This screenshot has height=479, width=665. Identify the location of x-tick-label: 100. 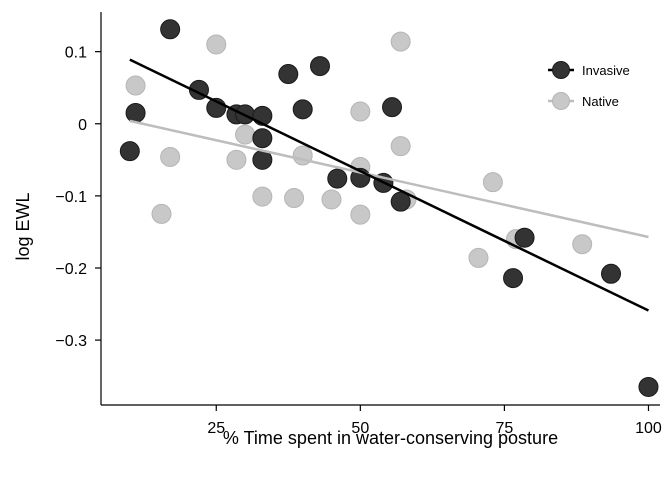
(648, 428).